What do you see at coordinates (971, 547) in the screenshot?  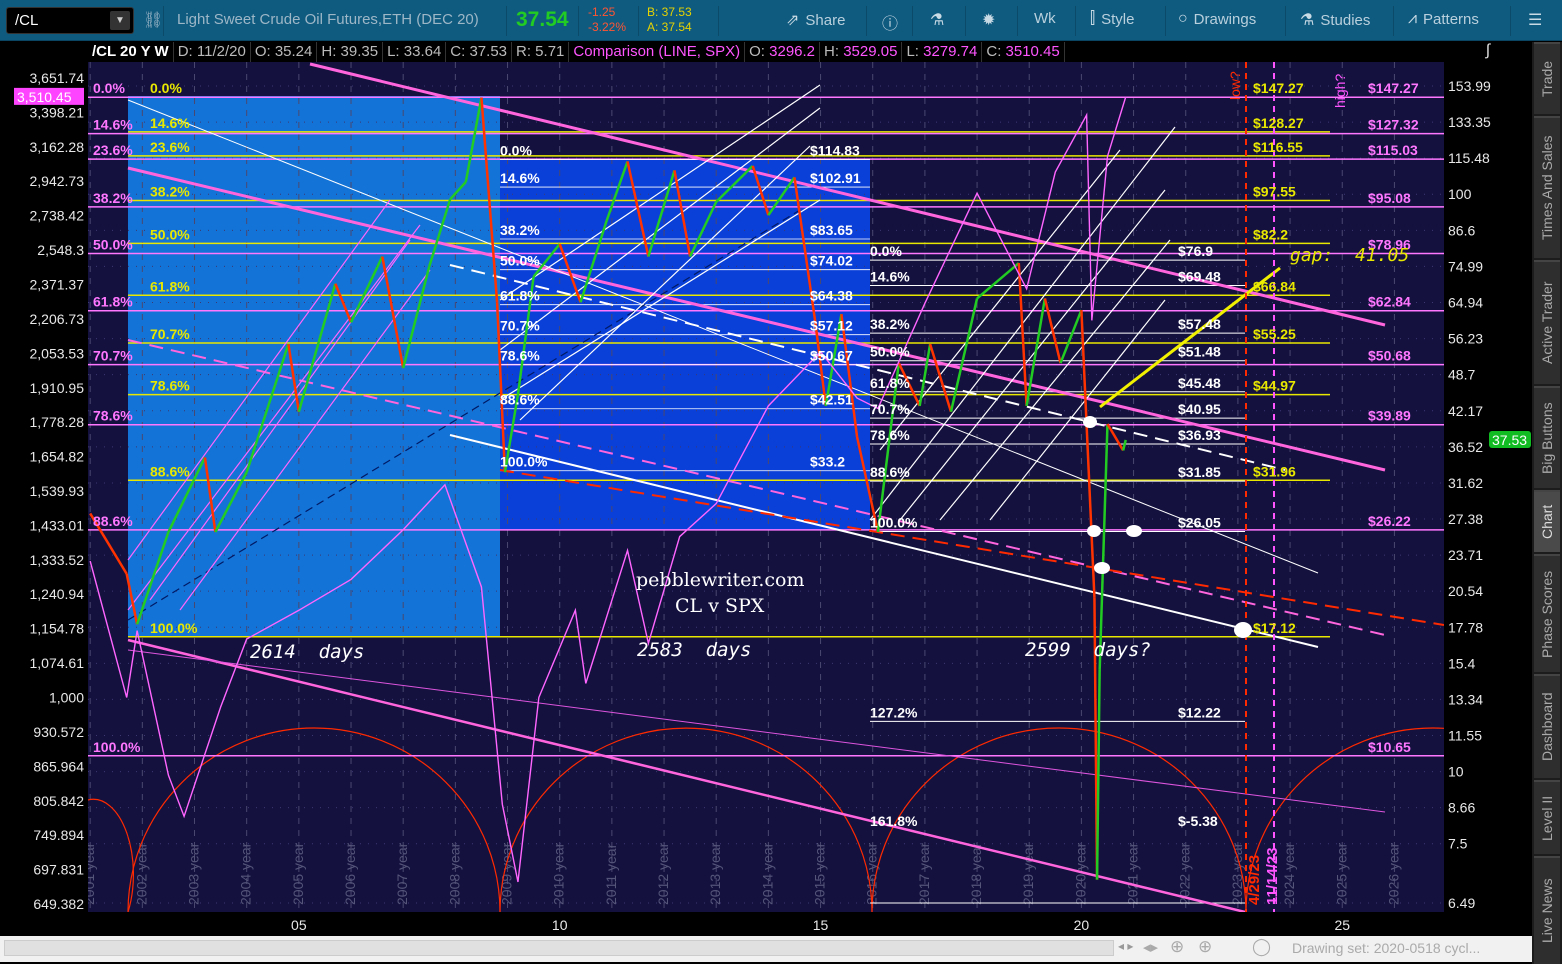 I see `trendline-red-dashed` at bounding box center [971, 547].